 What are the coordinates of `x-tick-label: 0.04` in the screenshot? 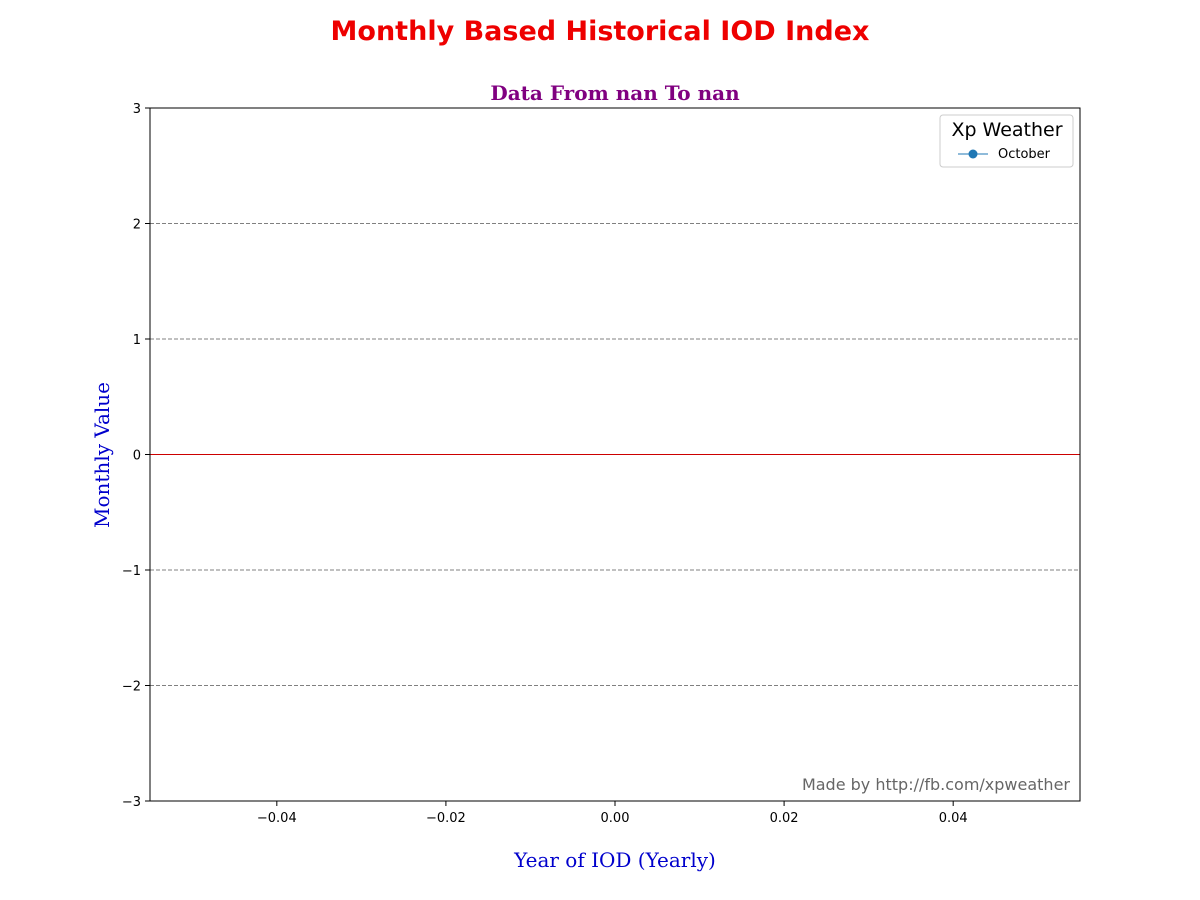 It's located at (953, 818).